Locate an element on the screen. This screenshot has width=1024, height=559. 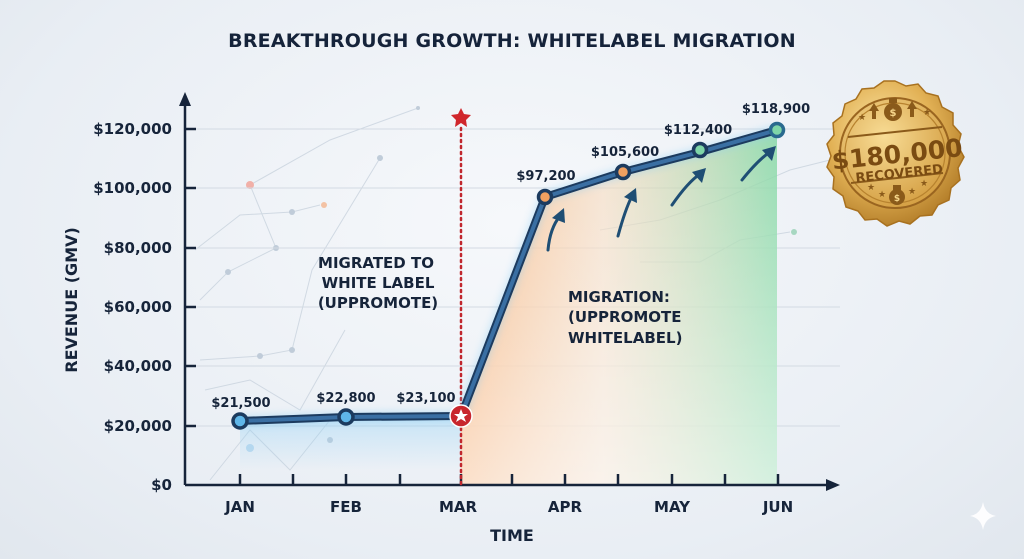
xtick-jun: JUN is located at coordinates (777, 507).